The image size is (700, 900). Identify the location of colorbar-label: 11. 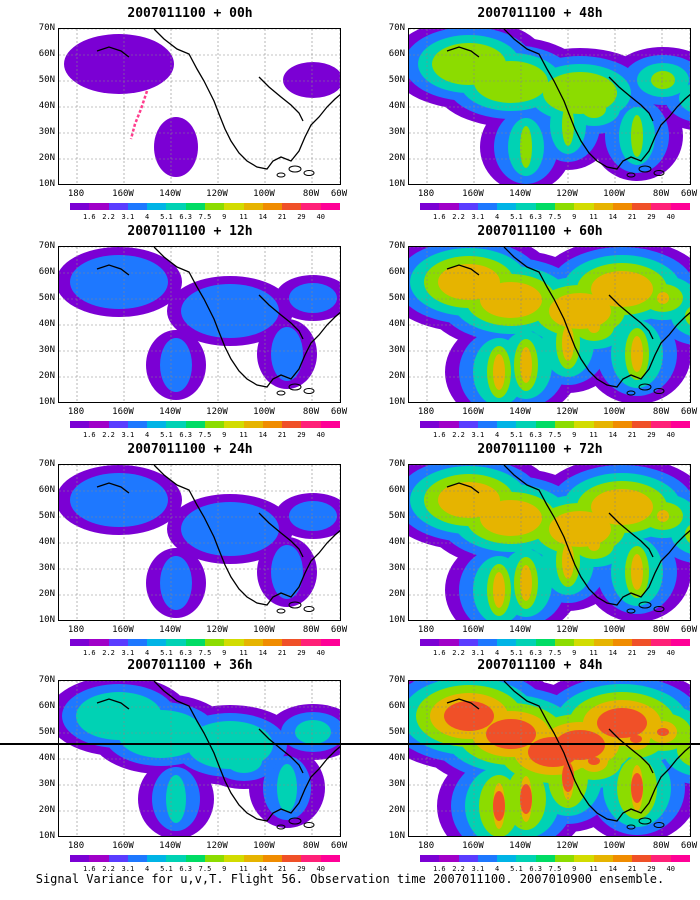
(593, 653).